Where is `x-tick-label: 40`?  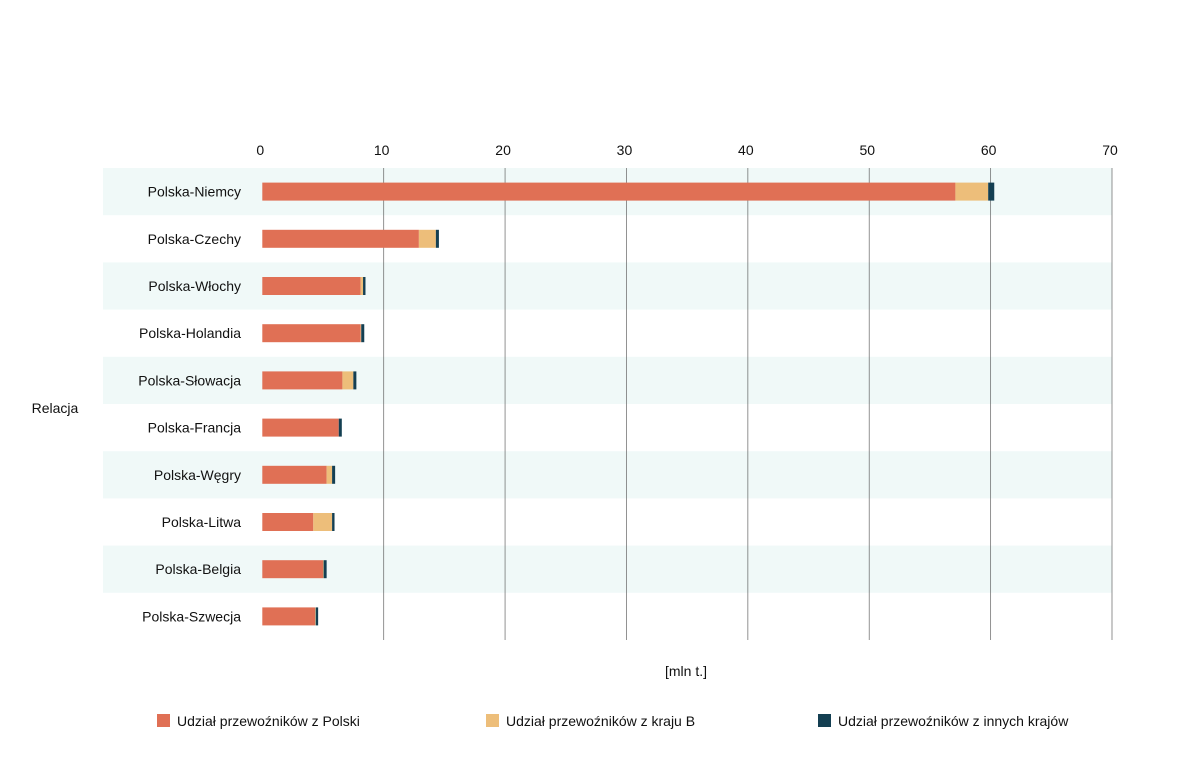 x-tick-label: 40 is located at coordinates (746, 150).